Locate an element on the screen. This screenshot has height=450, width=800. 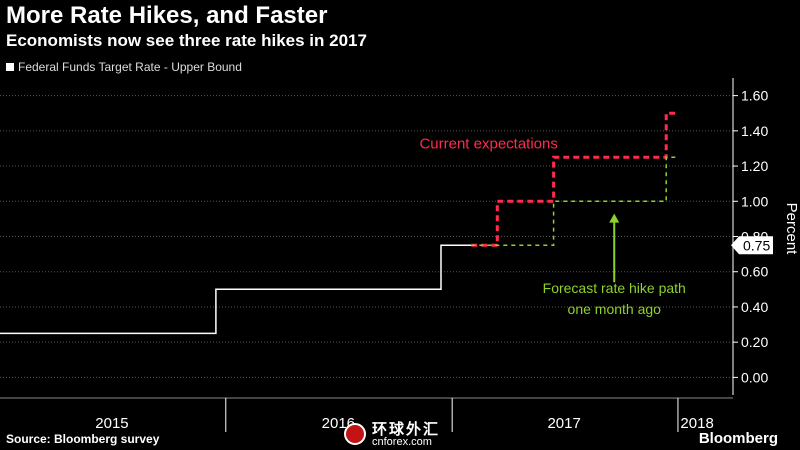
x-tick-label: 2015 is located at coordinates (111, 423).